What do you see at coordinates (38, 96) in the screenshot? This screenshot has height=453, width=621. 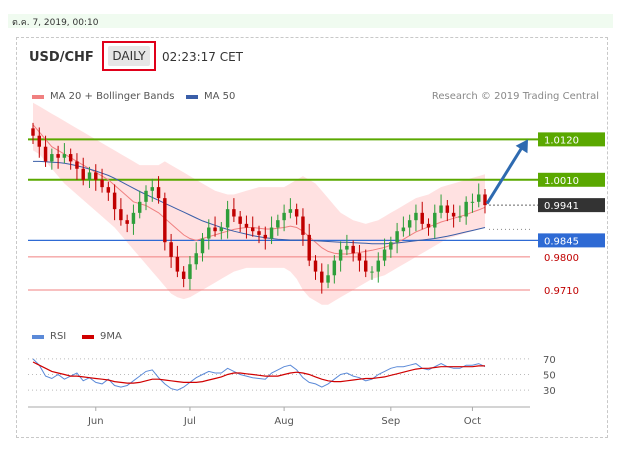 I see `ma20-swatch` at bounding box center [38, 96].